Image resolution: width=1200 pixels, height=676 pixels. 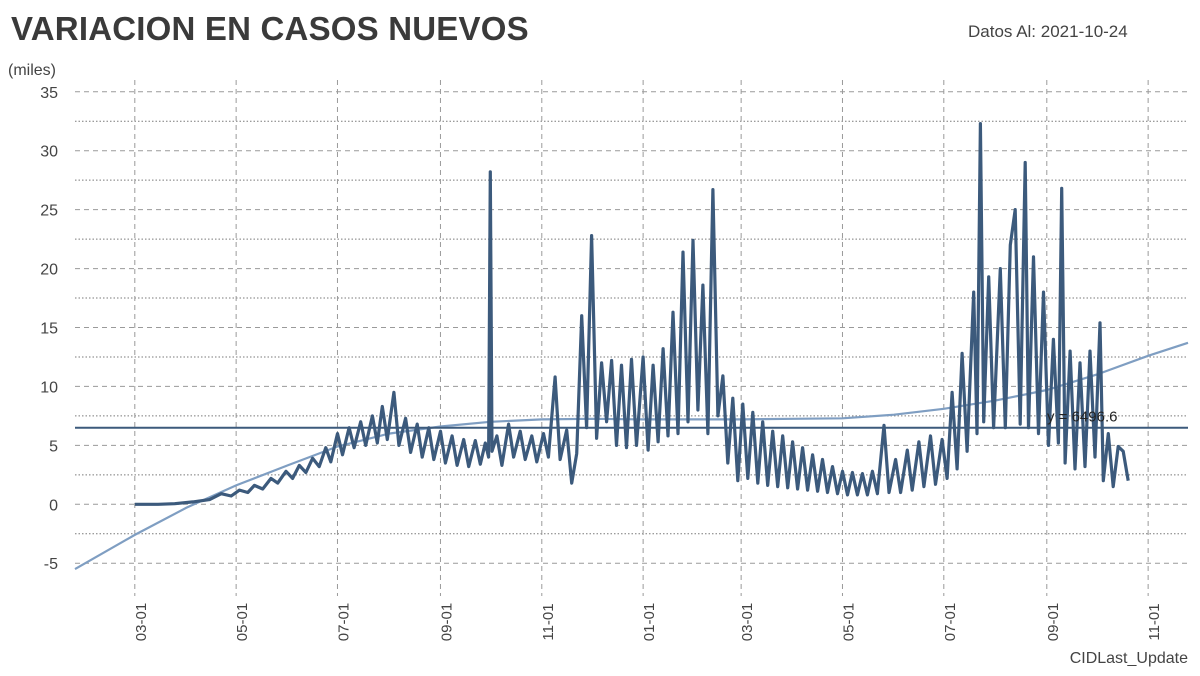 I want to click on y-tick-label: 15, so click(x=49, y=329).